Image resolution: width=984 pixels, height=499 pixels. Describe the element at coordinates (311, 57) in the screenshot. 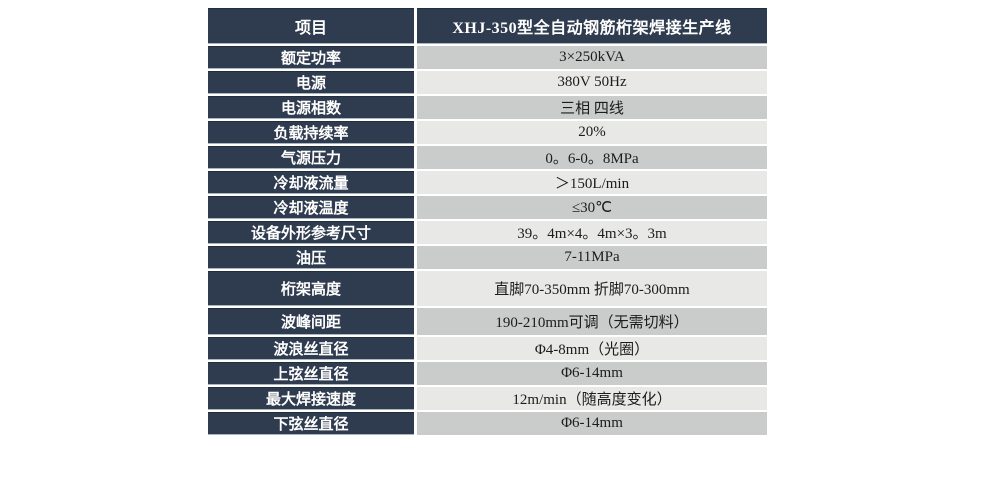

I see `spec-label: 额定功率` at that location.